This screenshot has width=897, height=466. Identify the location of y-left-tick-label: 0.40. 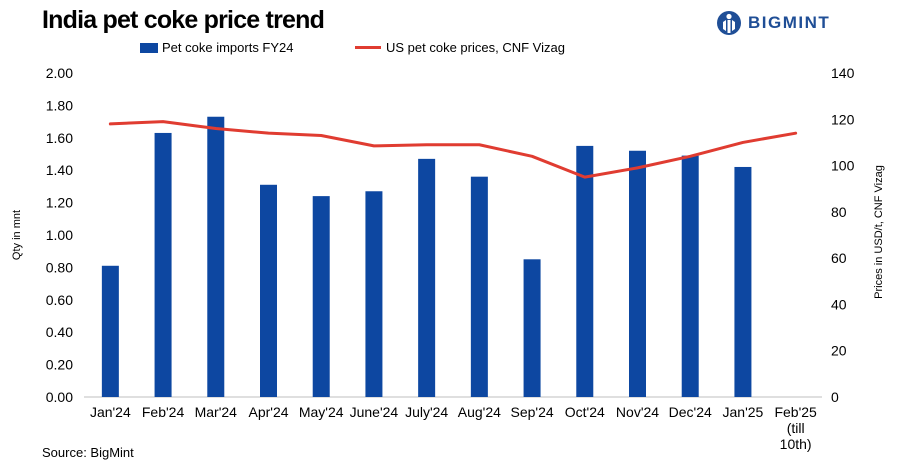
(59, 332).